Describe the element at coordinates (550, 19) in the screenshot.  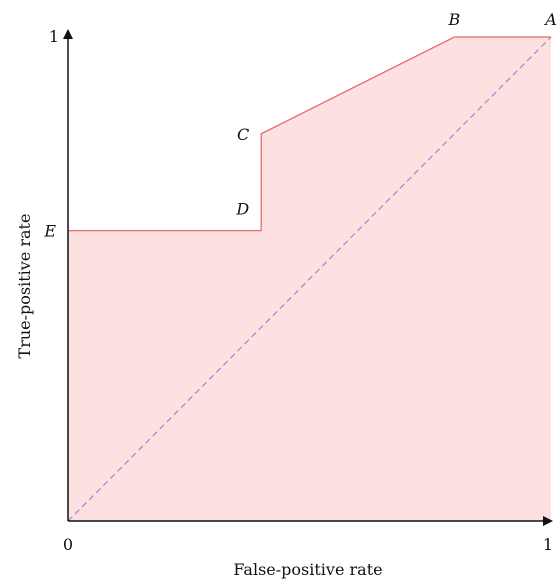
I see `point-label-a: A` at that location.